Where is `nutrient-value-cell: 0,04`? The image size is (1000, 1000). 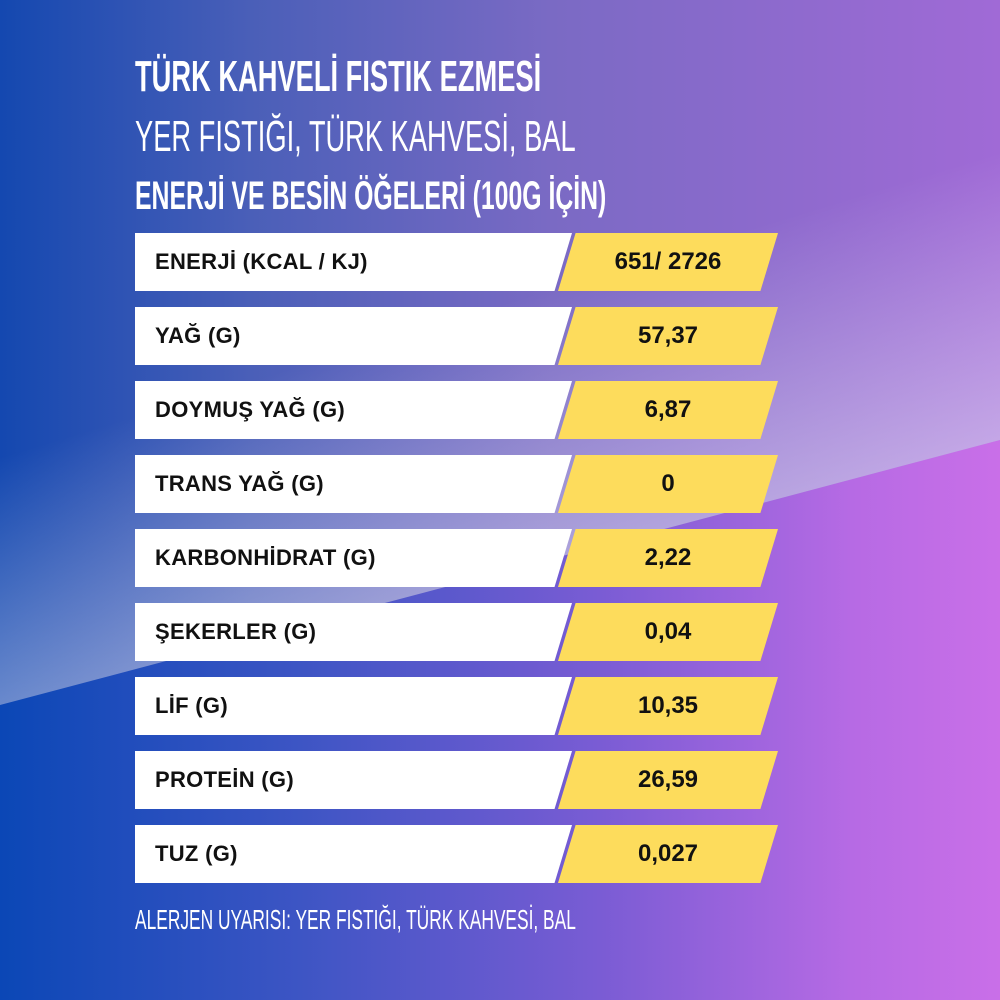 nutrient-value-cell: 0,04 is located at coordinates (668, 632).